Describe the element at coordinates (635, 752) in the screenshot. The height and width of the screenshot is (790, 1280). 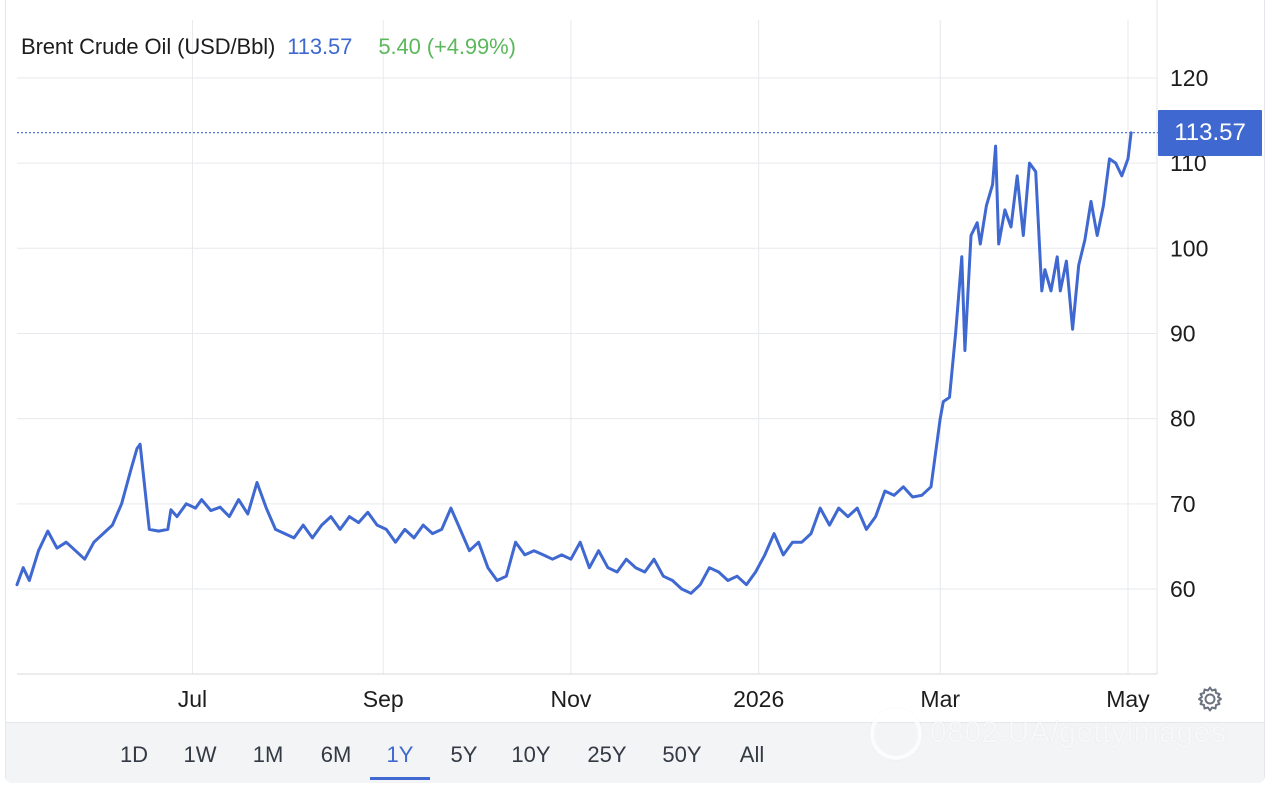
I see `range-selector-bar: 1D 1W 1M 6M 1Y 5Y 10Y 25Y 50Y All` at that location.